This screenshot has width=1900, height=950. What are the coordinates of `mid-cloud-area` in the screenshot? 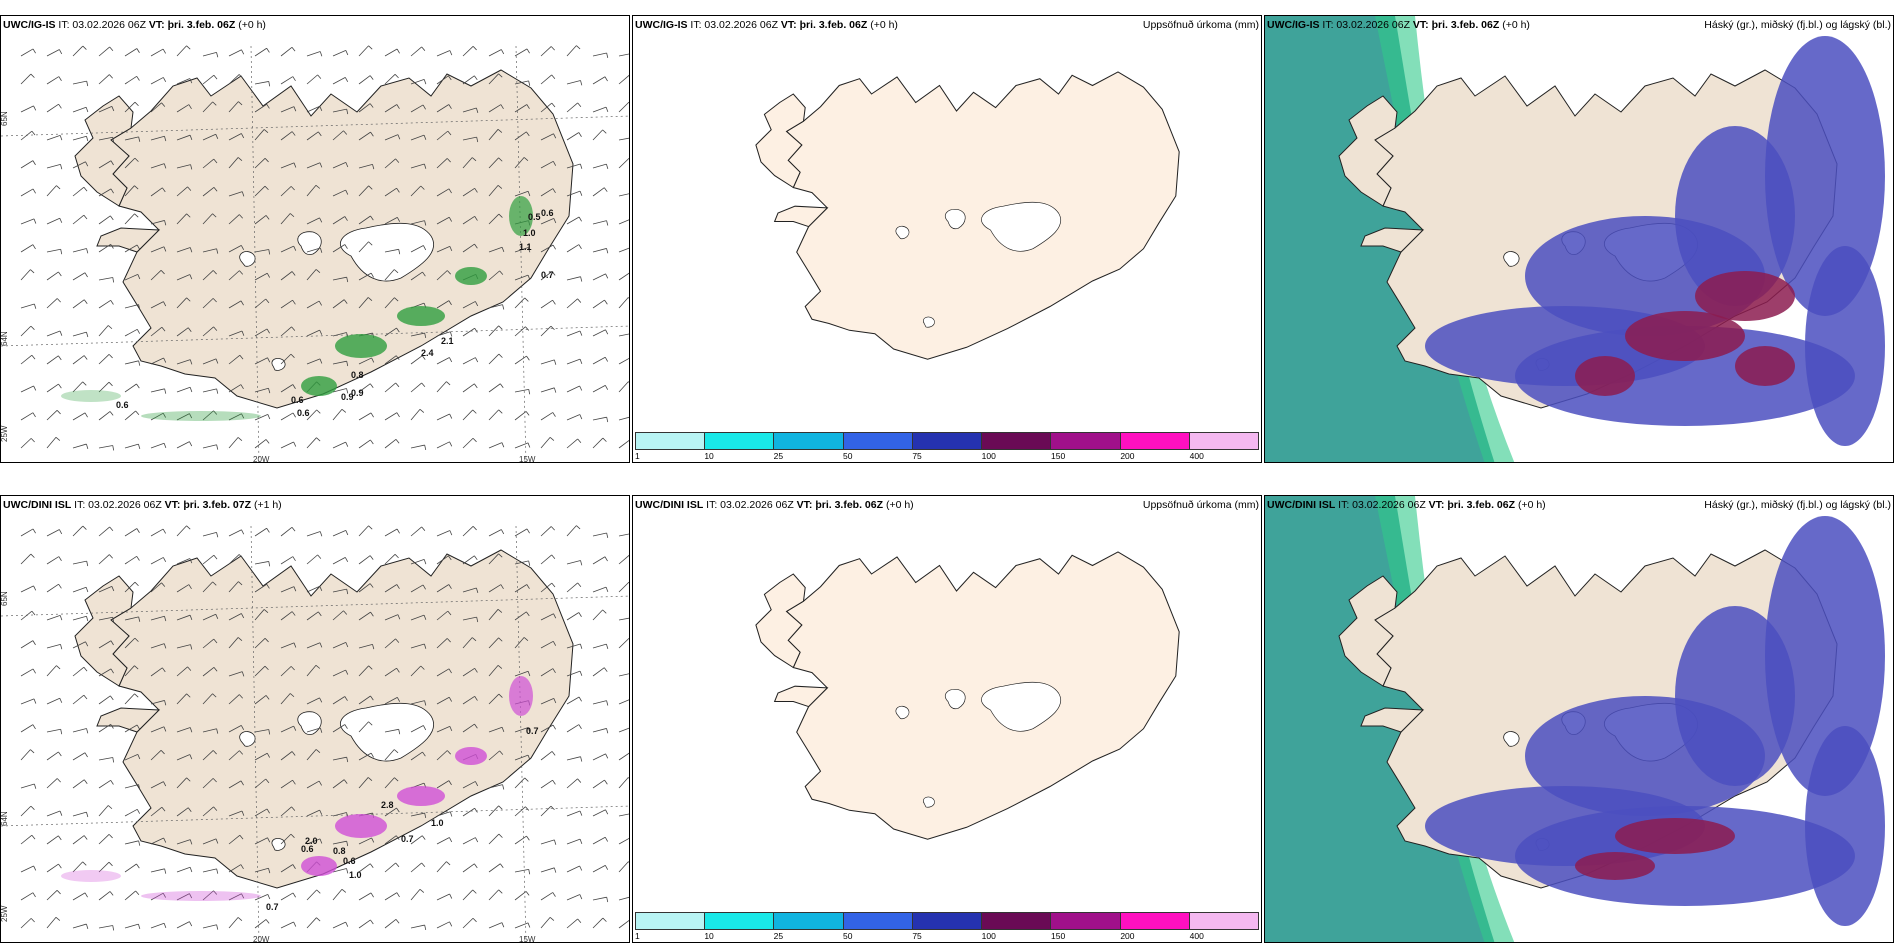 It's located at (1735, 696).